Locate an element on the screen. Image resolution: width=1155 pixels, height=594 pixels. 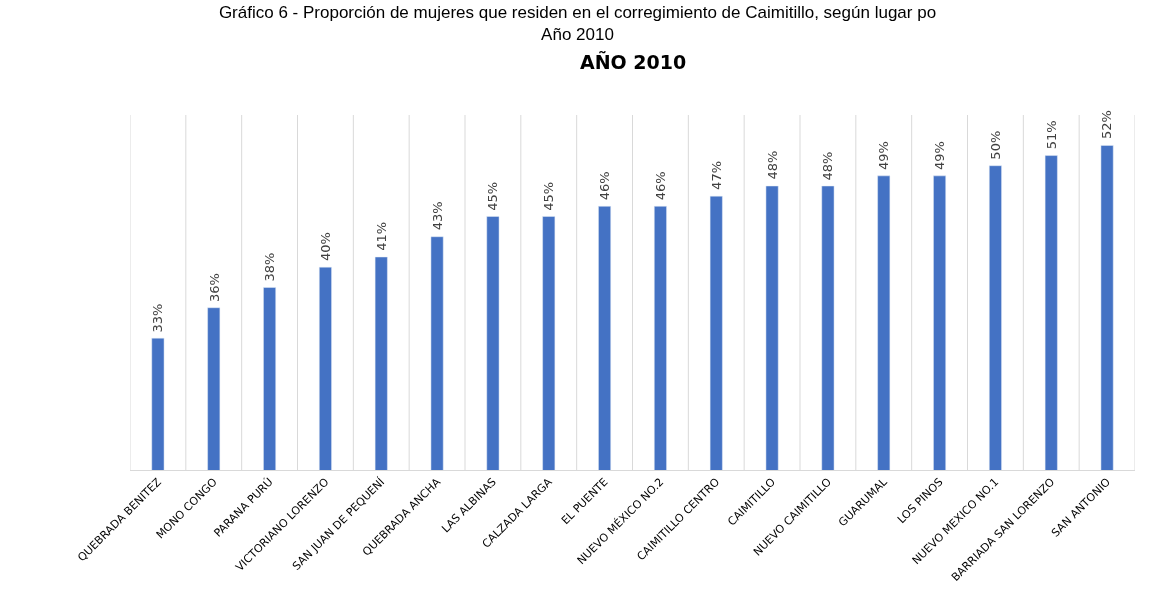
data-label: 41% is located at coordinates (381, 236).